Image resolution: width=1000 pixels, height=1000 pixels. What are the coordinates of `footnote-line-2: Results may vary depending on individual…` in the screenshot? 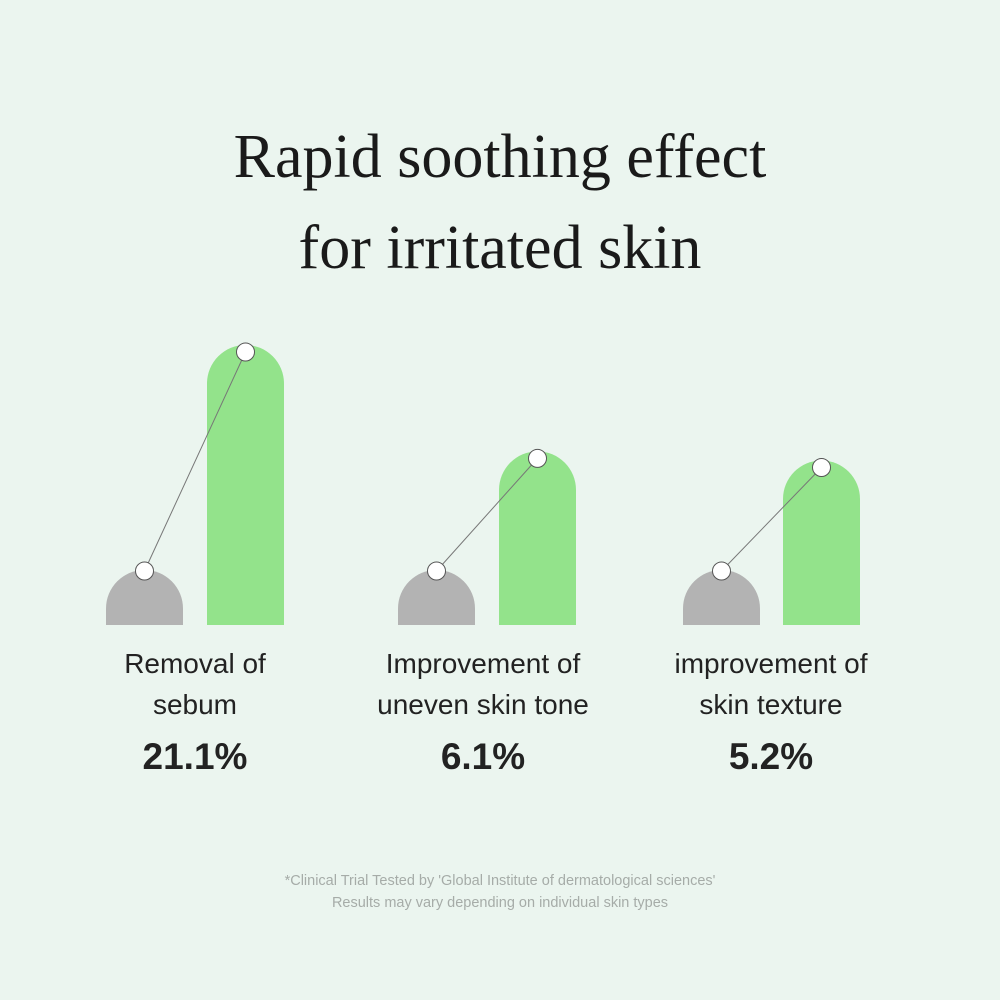 It's located at (500, 903).